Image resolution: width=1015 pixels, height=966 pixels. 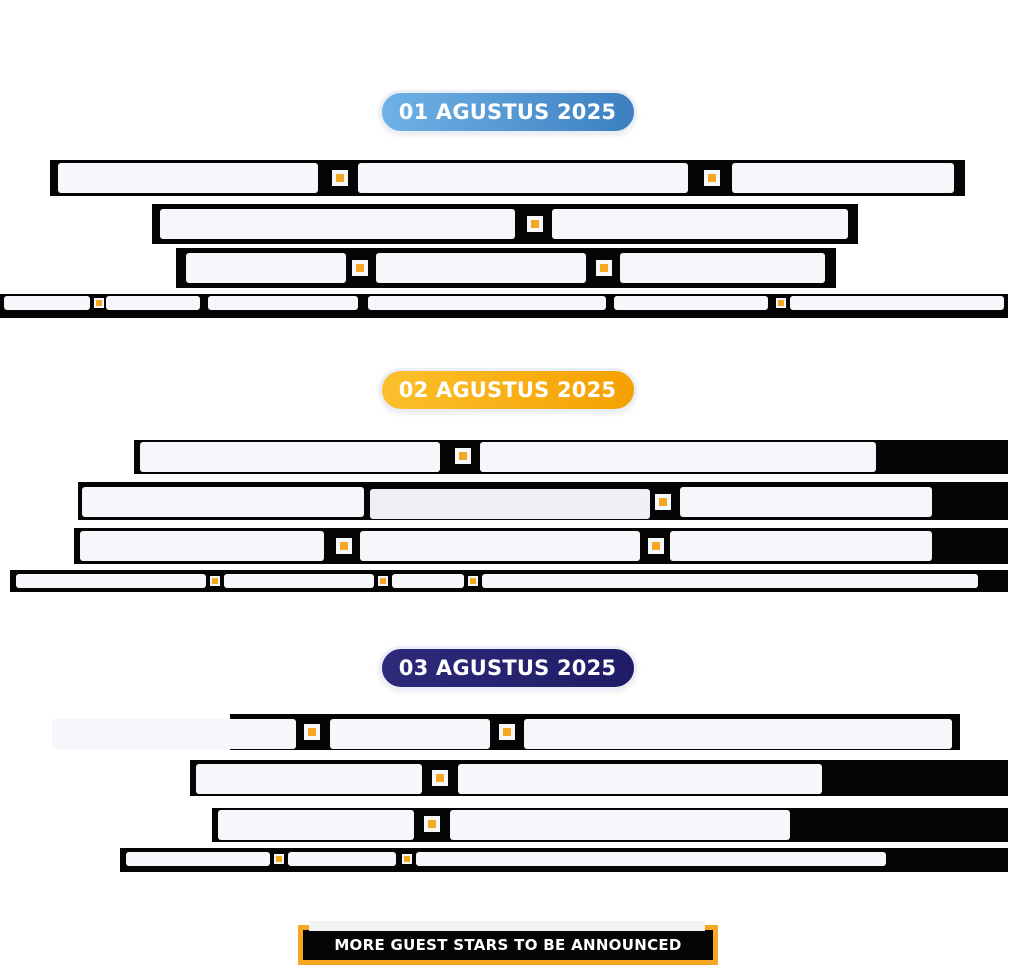 I want to click on more-guest-stars-button: MORE GUEST STARS TO BE ANNOUNCED, so click(x=508, y=943).